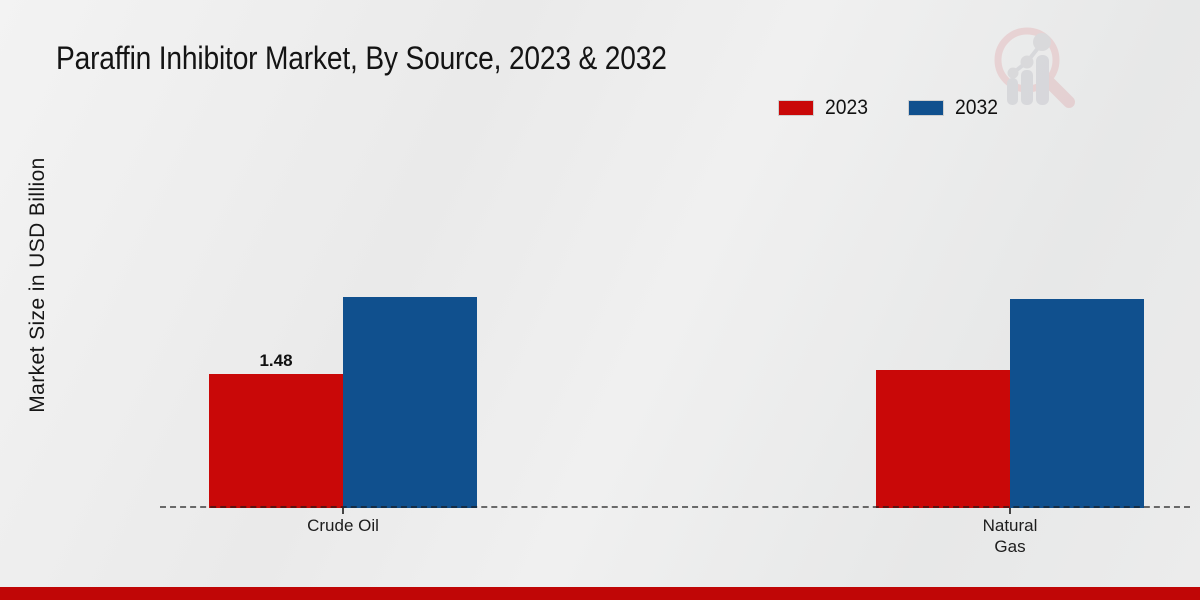 The width and height of the screenshot is (1200, 600). What do you see at coordinates (846, 107) in the screenshot?
I see `legend-label-2023: 2023` at bounding box center [846, 107].